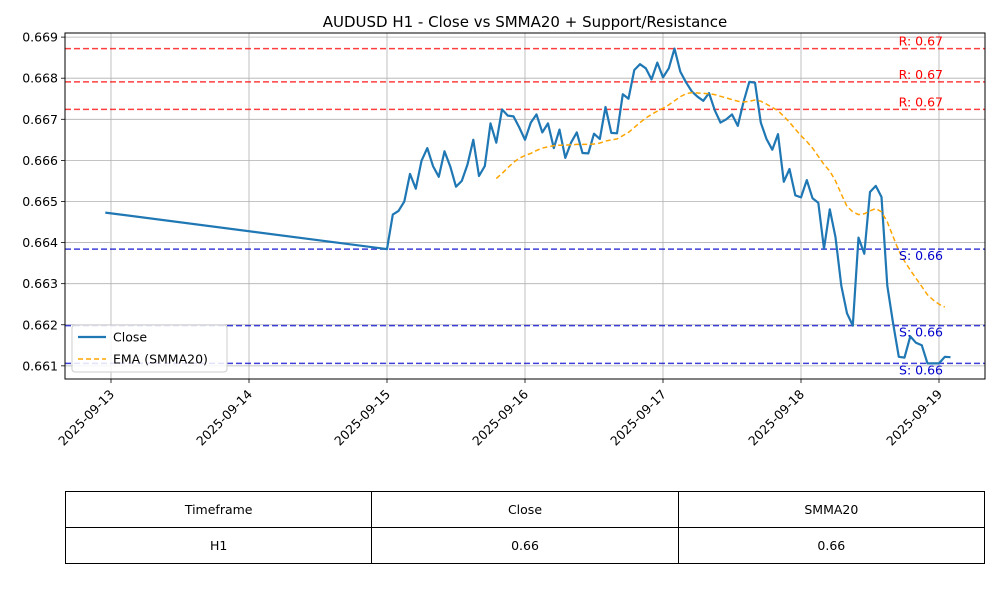 This screenshot has height=600, width=1000. What do you see at coordinates (218, 509) in the screenshot?
I see `table-header-cell: Timeframe` at bounding box center [218, 509].